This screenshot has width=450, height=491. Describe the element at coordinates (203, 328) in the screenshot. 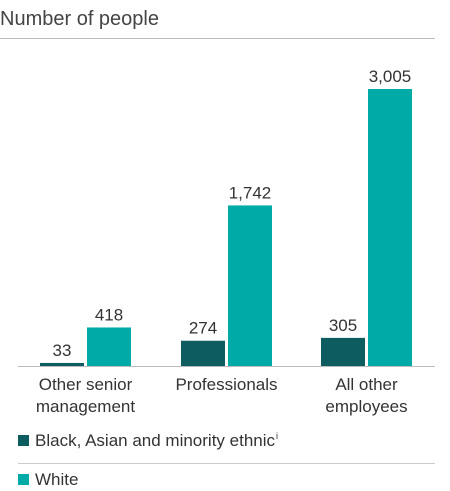

I see `data-label: 274` at that location.